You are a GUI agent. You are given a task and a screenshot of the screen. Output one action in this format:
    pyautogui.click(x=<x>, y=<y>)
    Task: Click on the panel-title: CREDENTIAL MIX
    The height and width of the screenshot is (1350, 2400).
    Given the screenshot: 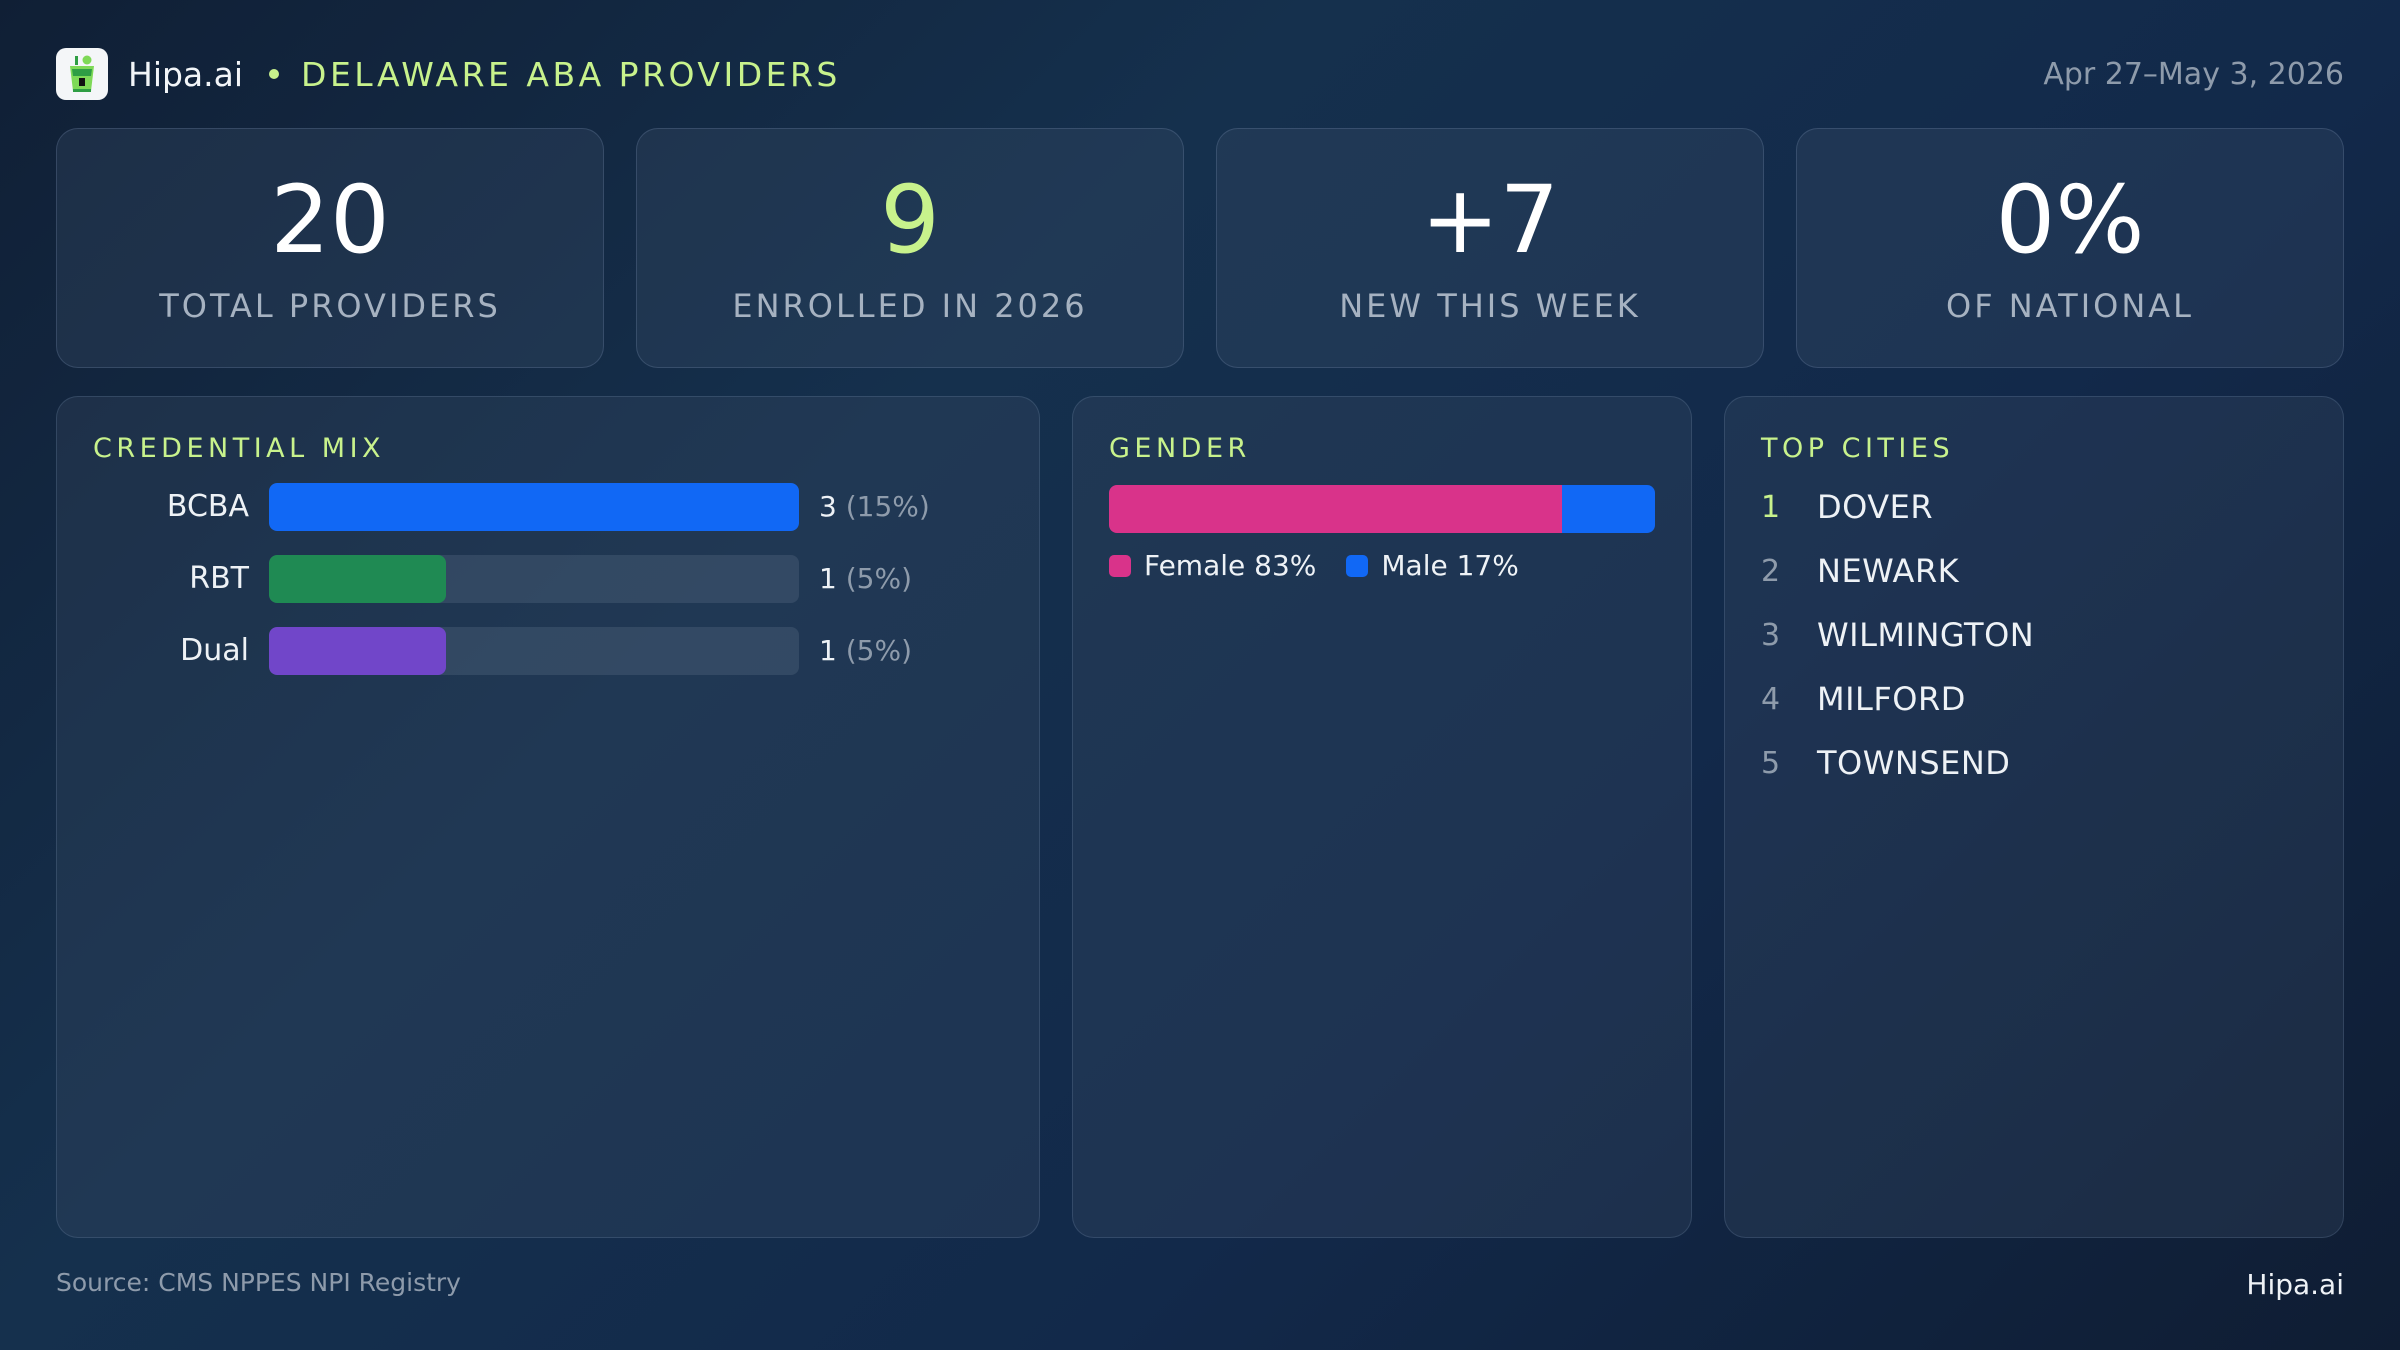 What is the action you would take?
    pyautogui.click(x=239, y=448)
    